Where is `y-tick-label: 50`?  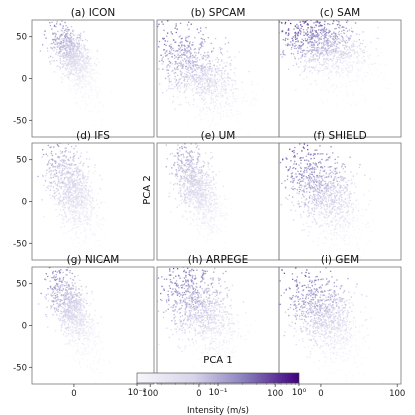 y-tick-label: 50 is located at coordinates (21, 38).